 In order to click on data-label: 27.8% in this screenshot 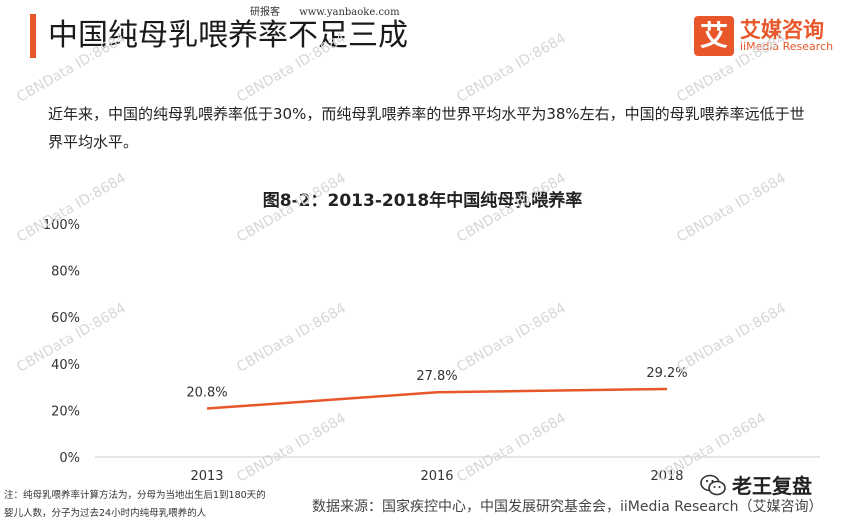, I will do `click(436, 376)`.